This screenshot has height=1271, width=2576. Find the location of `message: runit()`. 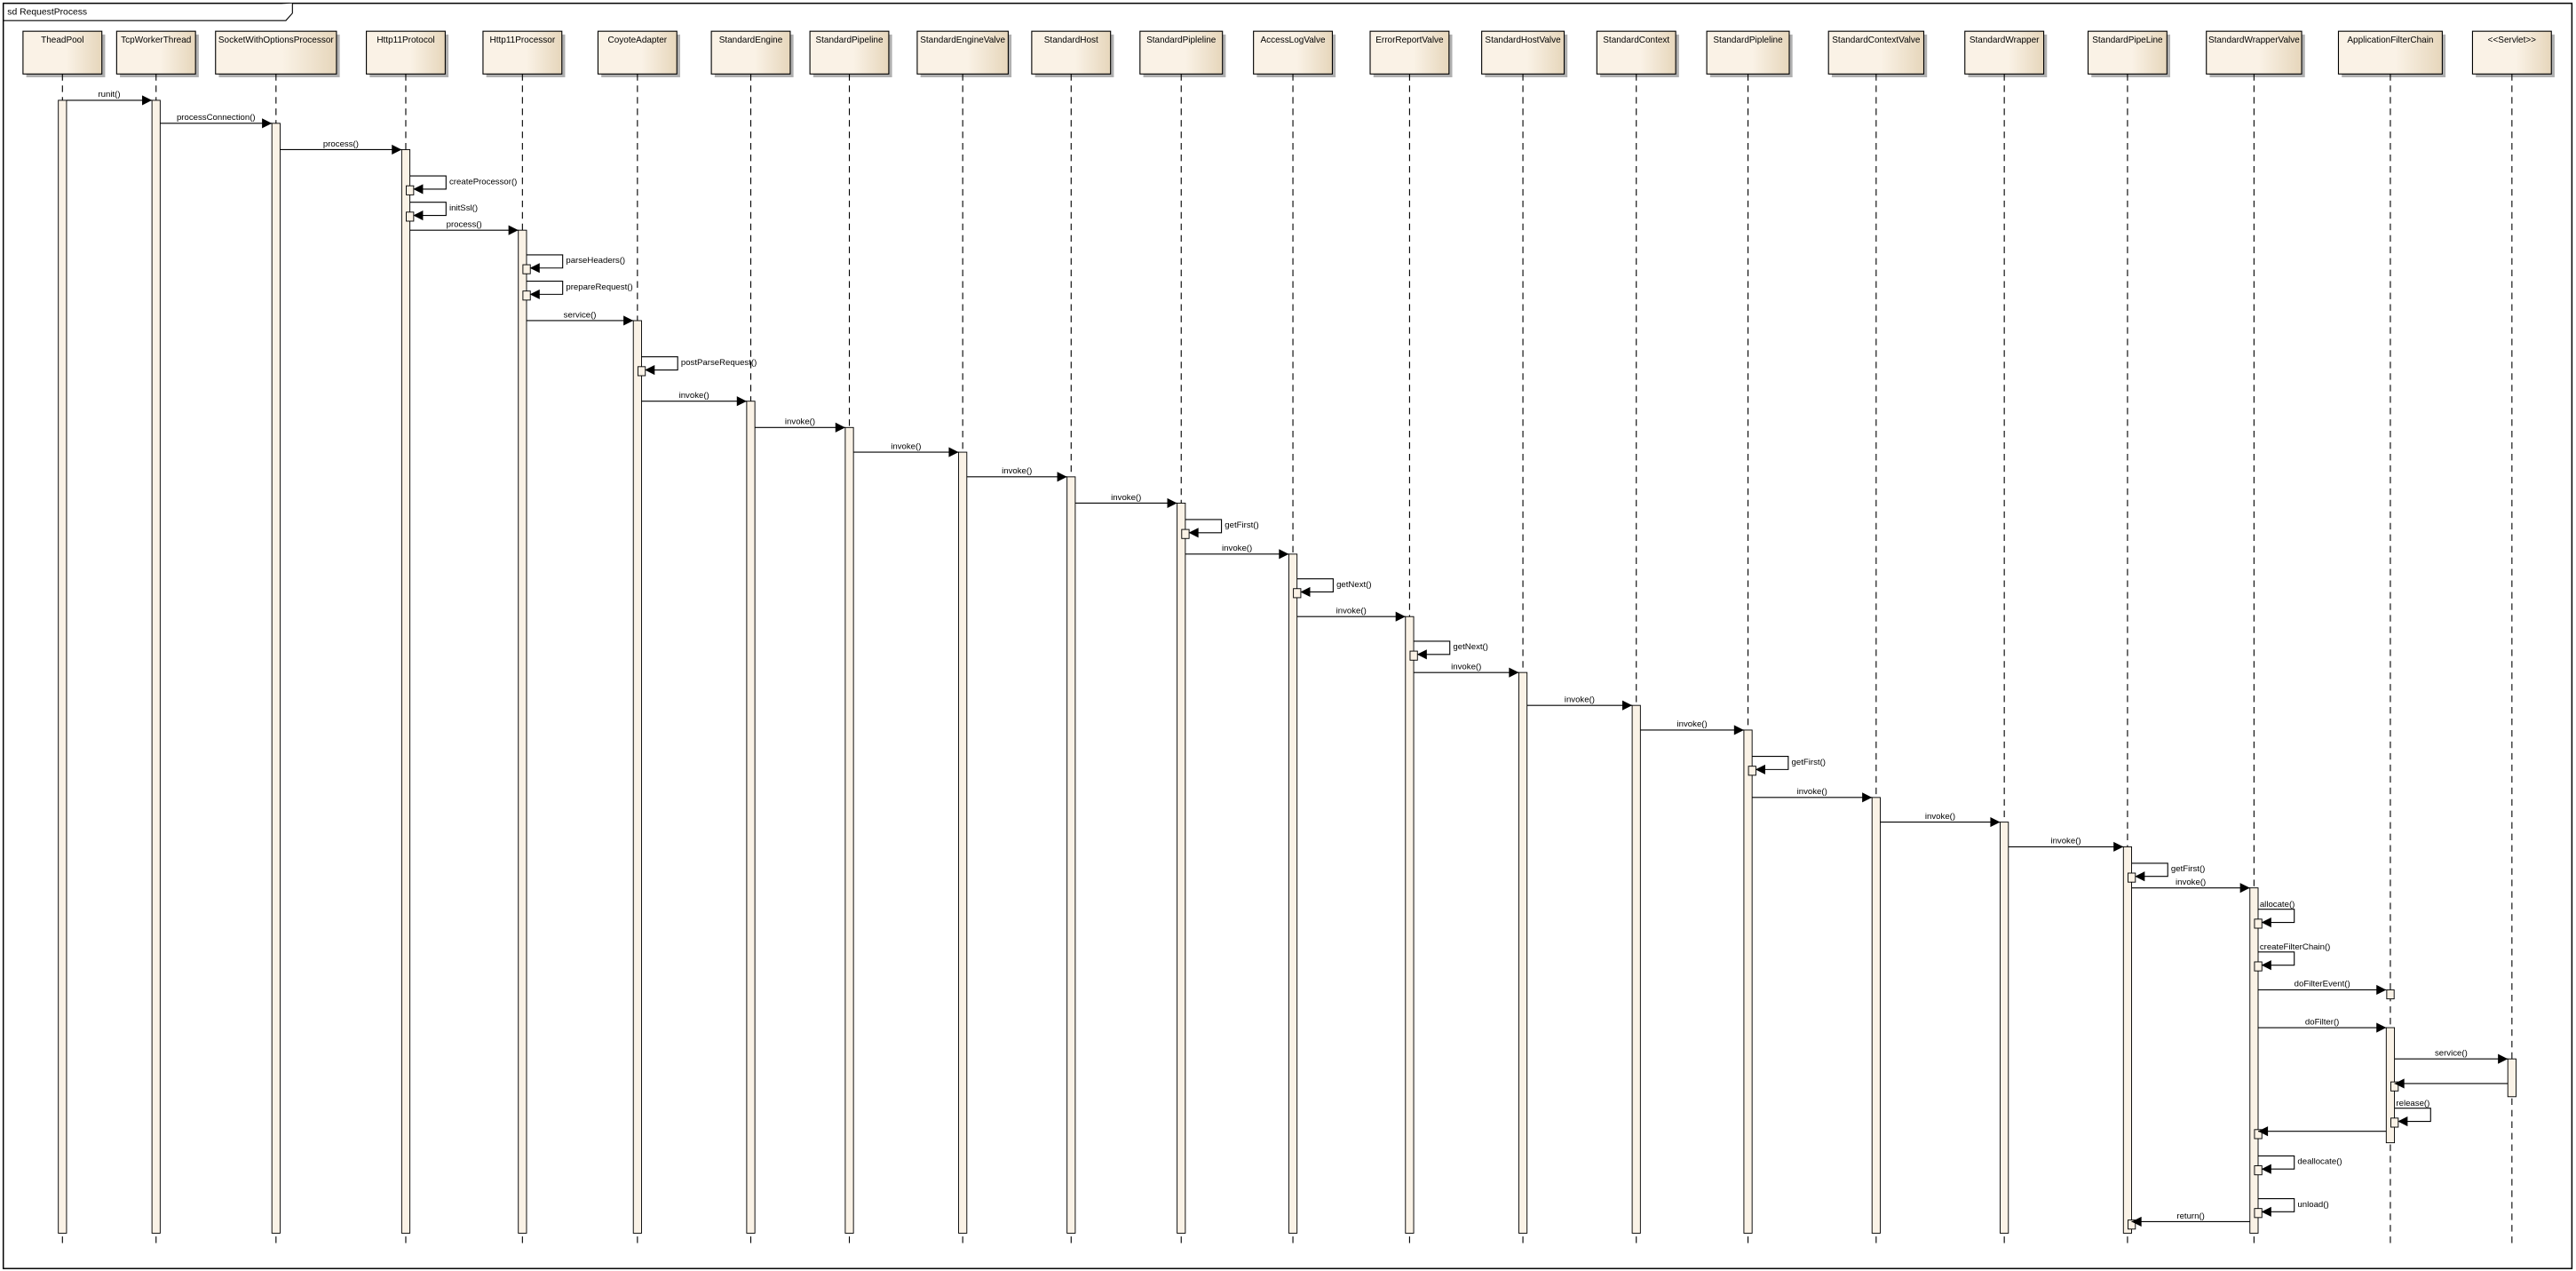

message: runit() is located at coordinates (110, 98).